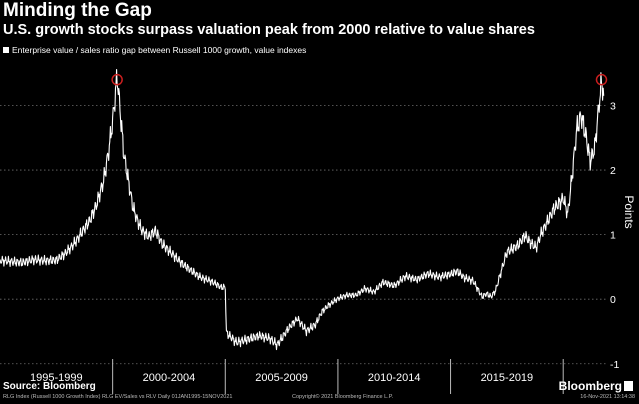 The height and width of the screenshot is (404, 639). Describe the element at coordinates (613, 107) in the screenshot. I see `y-tick-label: 3` at that location.